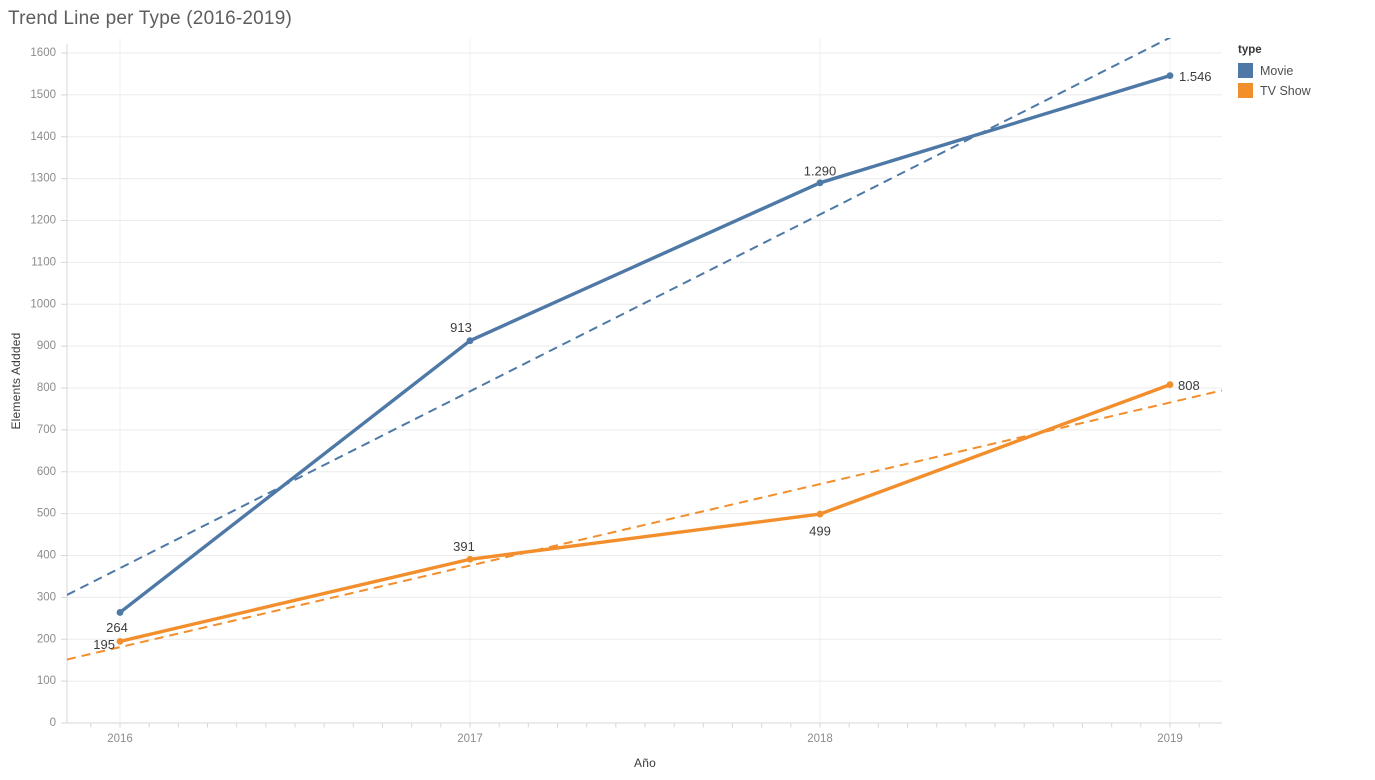 Image resolution: width=1375 pixels, height=780 pixels. What do you see at coordinates (43, 53) in the screenshot?
I see `y-tick-label: 1600` at bounding box center [43, 53].